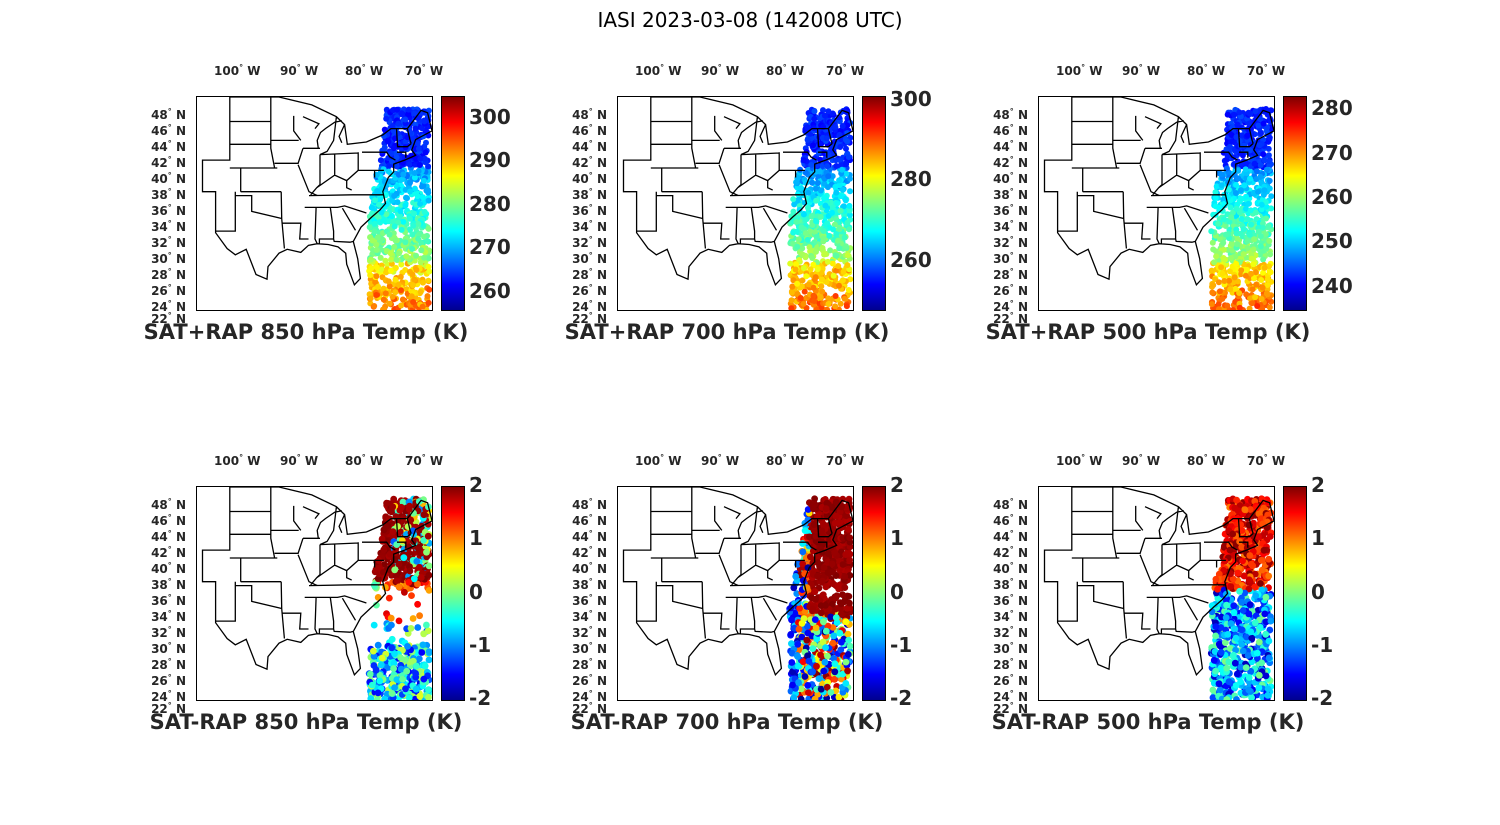  What do you see at coordinates (580, 601) in the screenshot?
I see `lat-value: 36` at bounding box center [580, 601].